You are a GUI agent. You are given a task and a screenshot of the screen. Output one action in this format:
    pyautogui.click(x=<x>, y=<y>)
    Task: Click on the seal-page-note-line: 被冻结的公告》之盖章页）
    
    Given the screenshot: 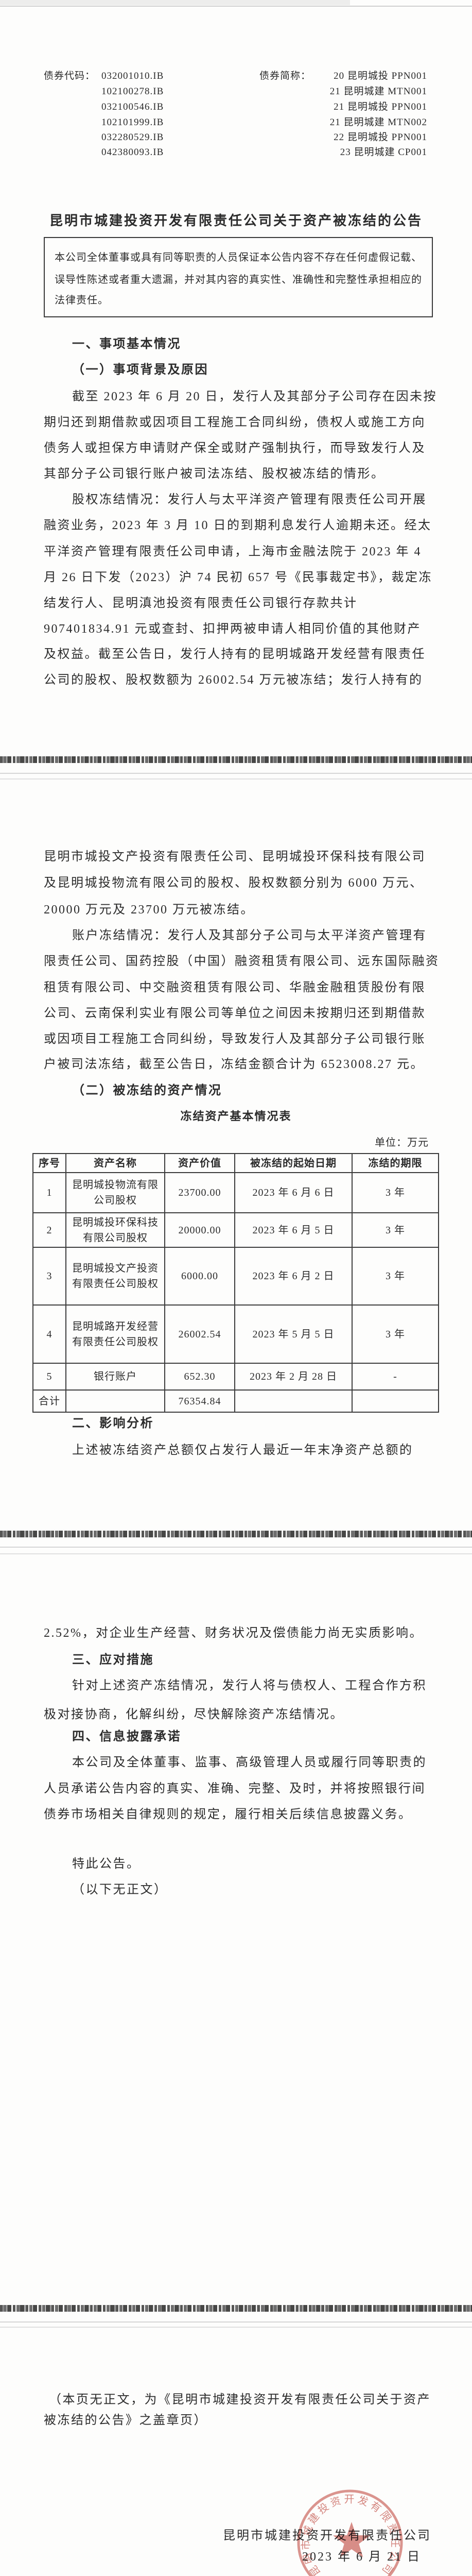 What is the action you would take?
    pyautogui.click(x=126, y=2420)
    